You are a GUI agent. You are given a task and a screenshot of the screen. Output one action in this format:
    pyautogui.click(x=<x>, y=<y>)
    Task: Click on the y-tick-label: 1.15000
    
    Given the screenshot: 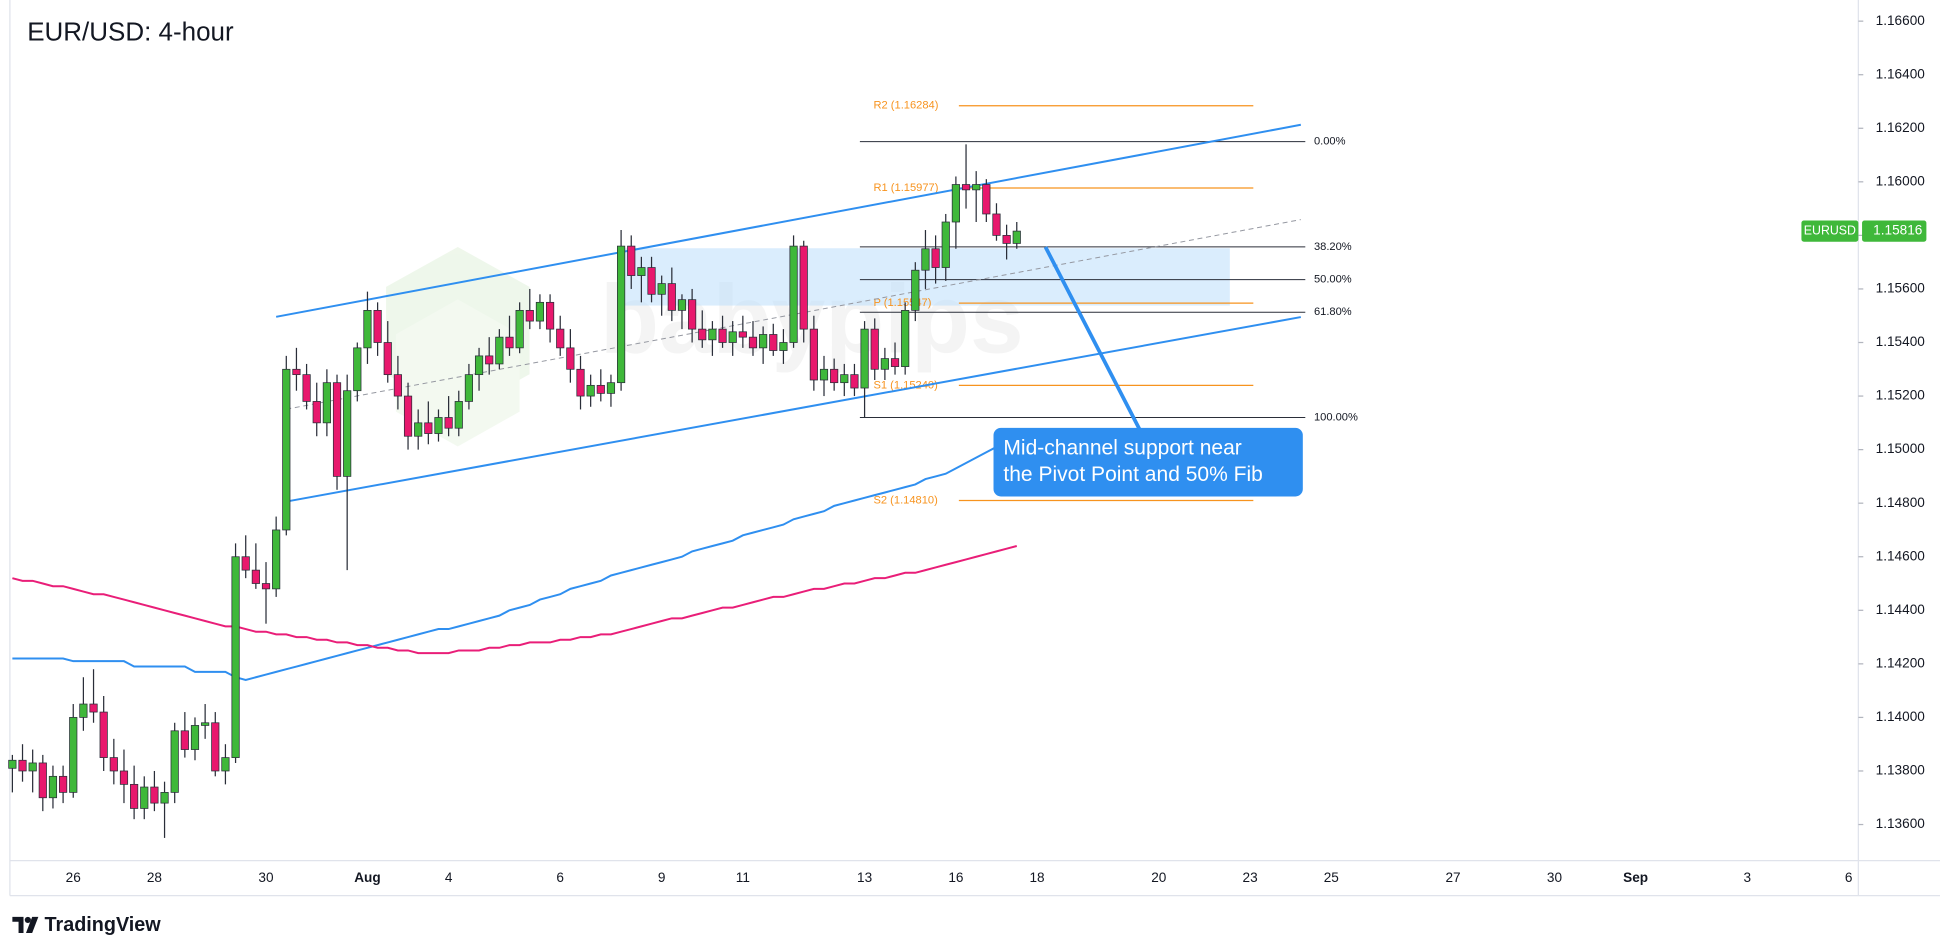 What is the action you would take?
    pyautogui.click(x=1901, y=448)
    